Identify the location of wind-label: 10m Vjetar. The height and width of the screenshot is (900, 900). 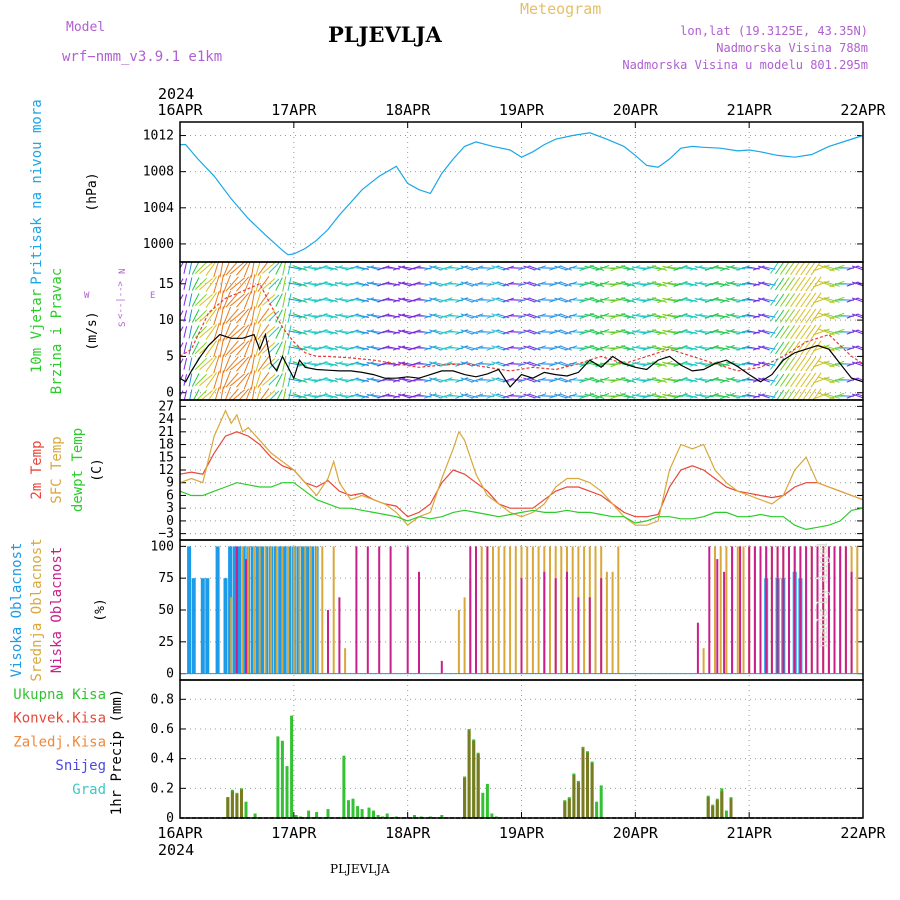
(37, 331).